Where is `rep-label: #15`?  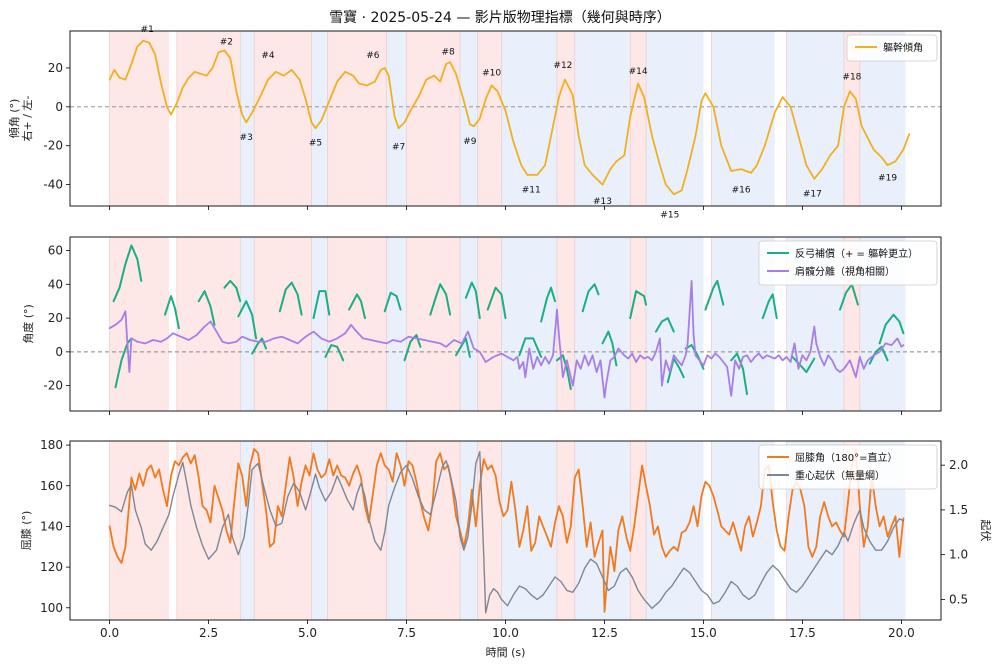 rep-label: #15 is located at coordinates (669, 216).